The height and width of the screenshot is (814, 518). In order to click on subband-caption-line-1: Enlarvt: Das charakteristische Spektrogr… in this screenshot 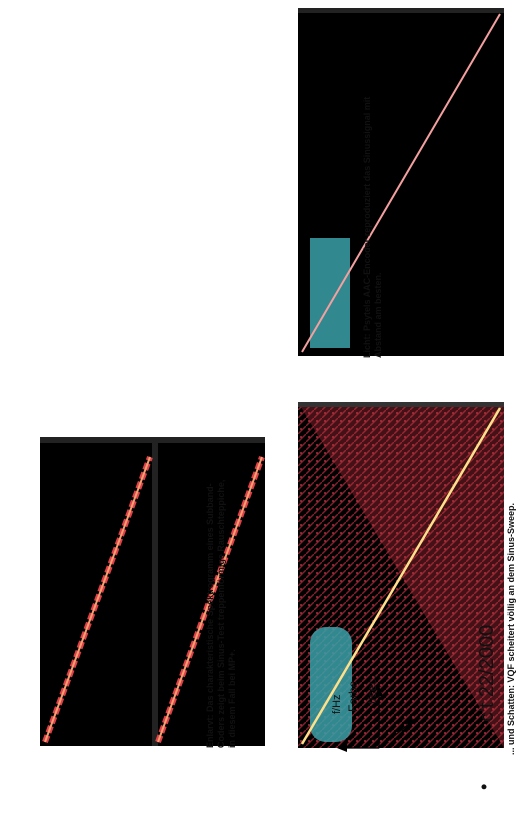, I will do `click(210, 615)`.